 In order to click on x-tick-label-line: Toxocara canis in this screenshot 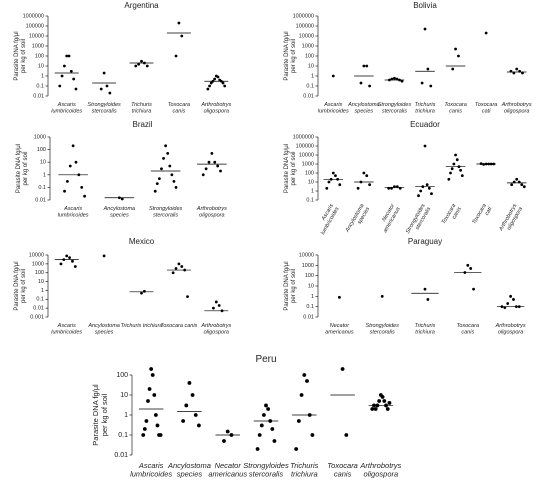, I will do `click(179, 326)`.